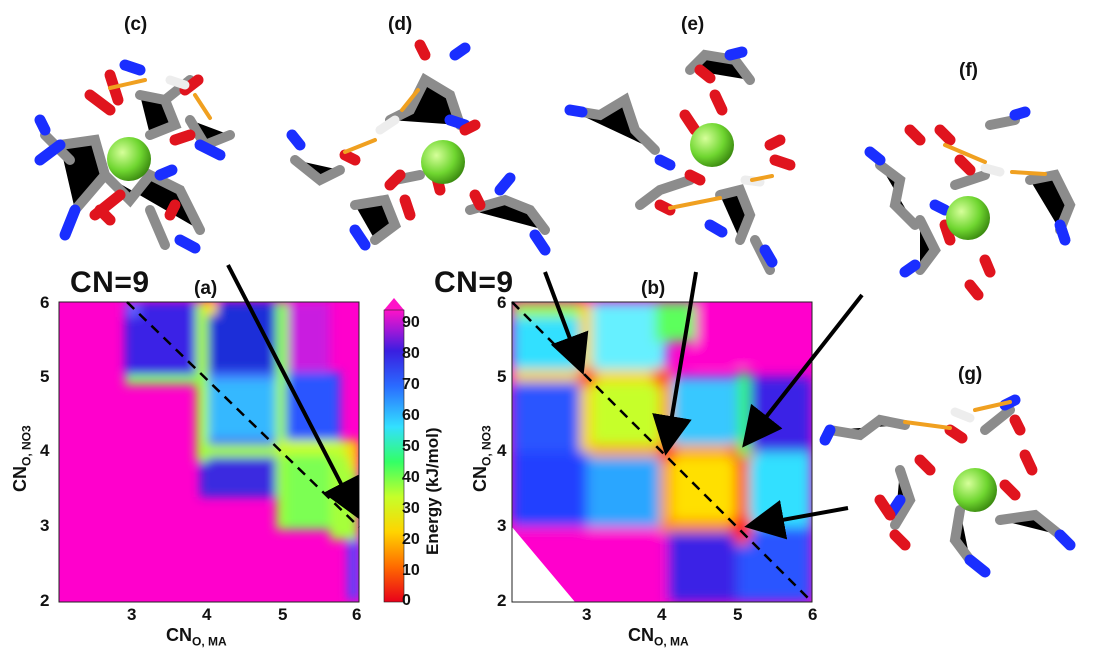 This screenshot has height=652, width=1112. I want to click on heatmap-a, so click(209, 452).